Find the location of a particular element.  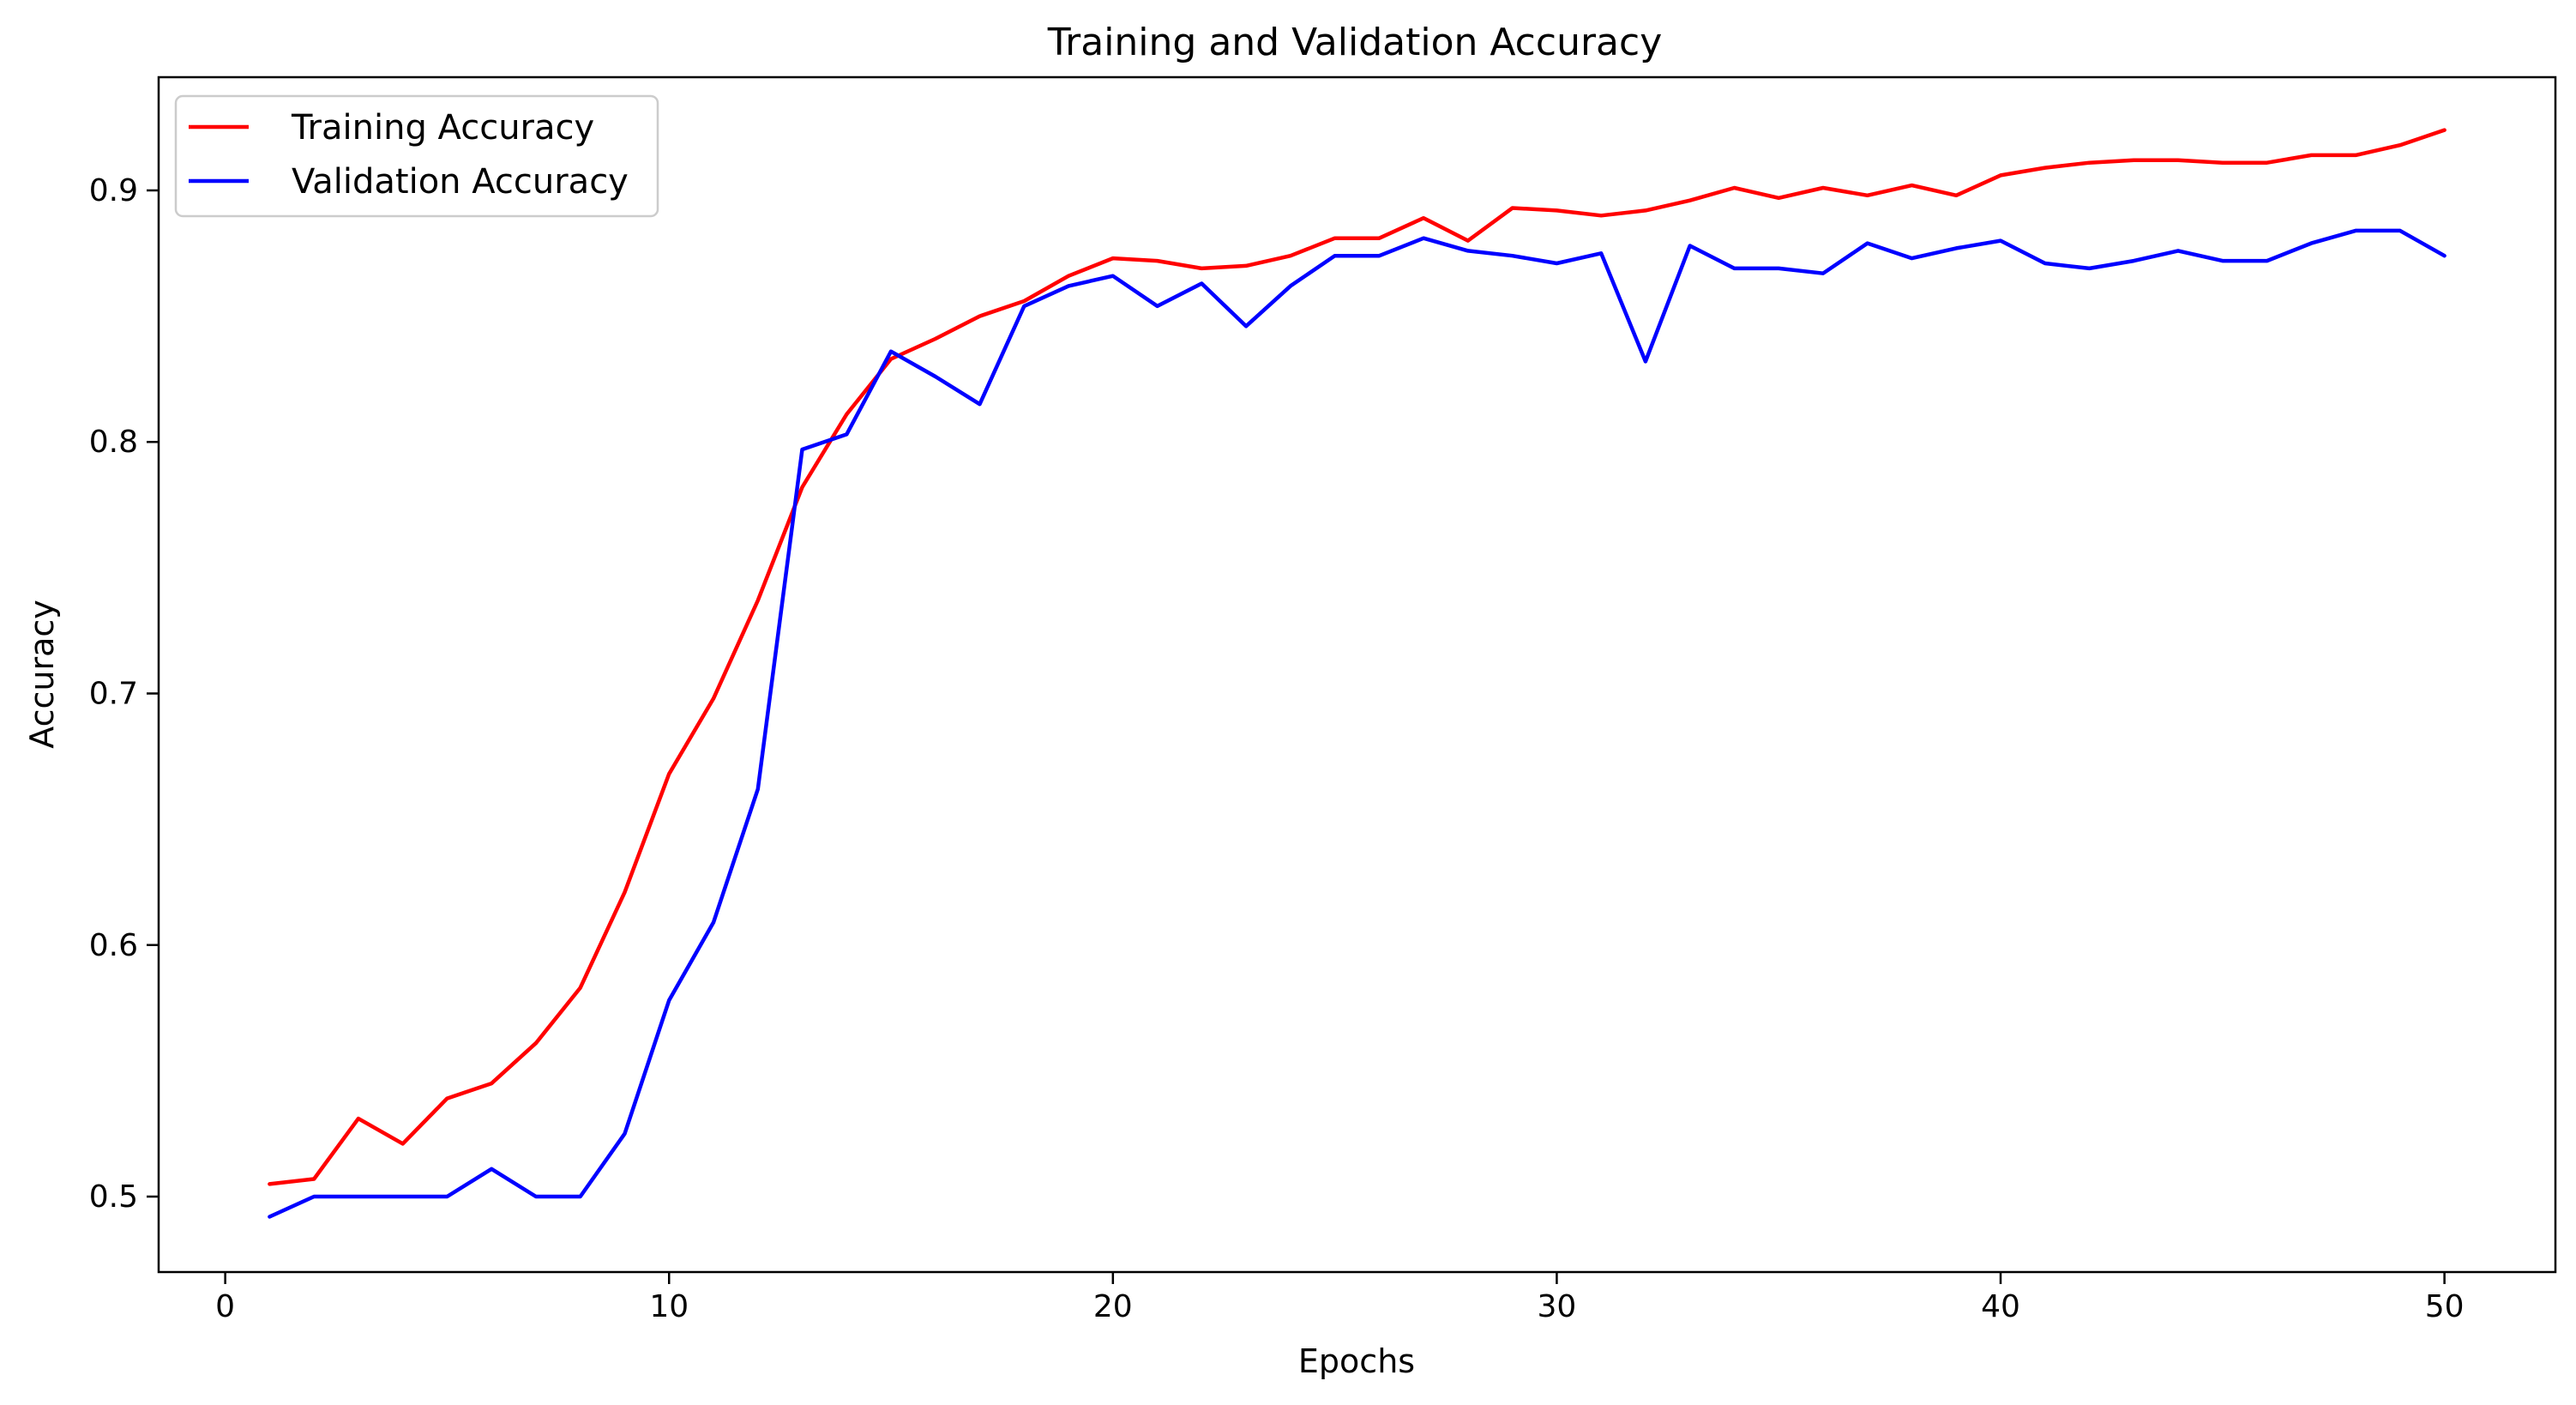

legend-label: Training Accuracy is located at coordinates (442, 128).